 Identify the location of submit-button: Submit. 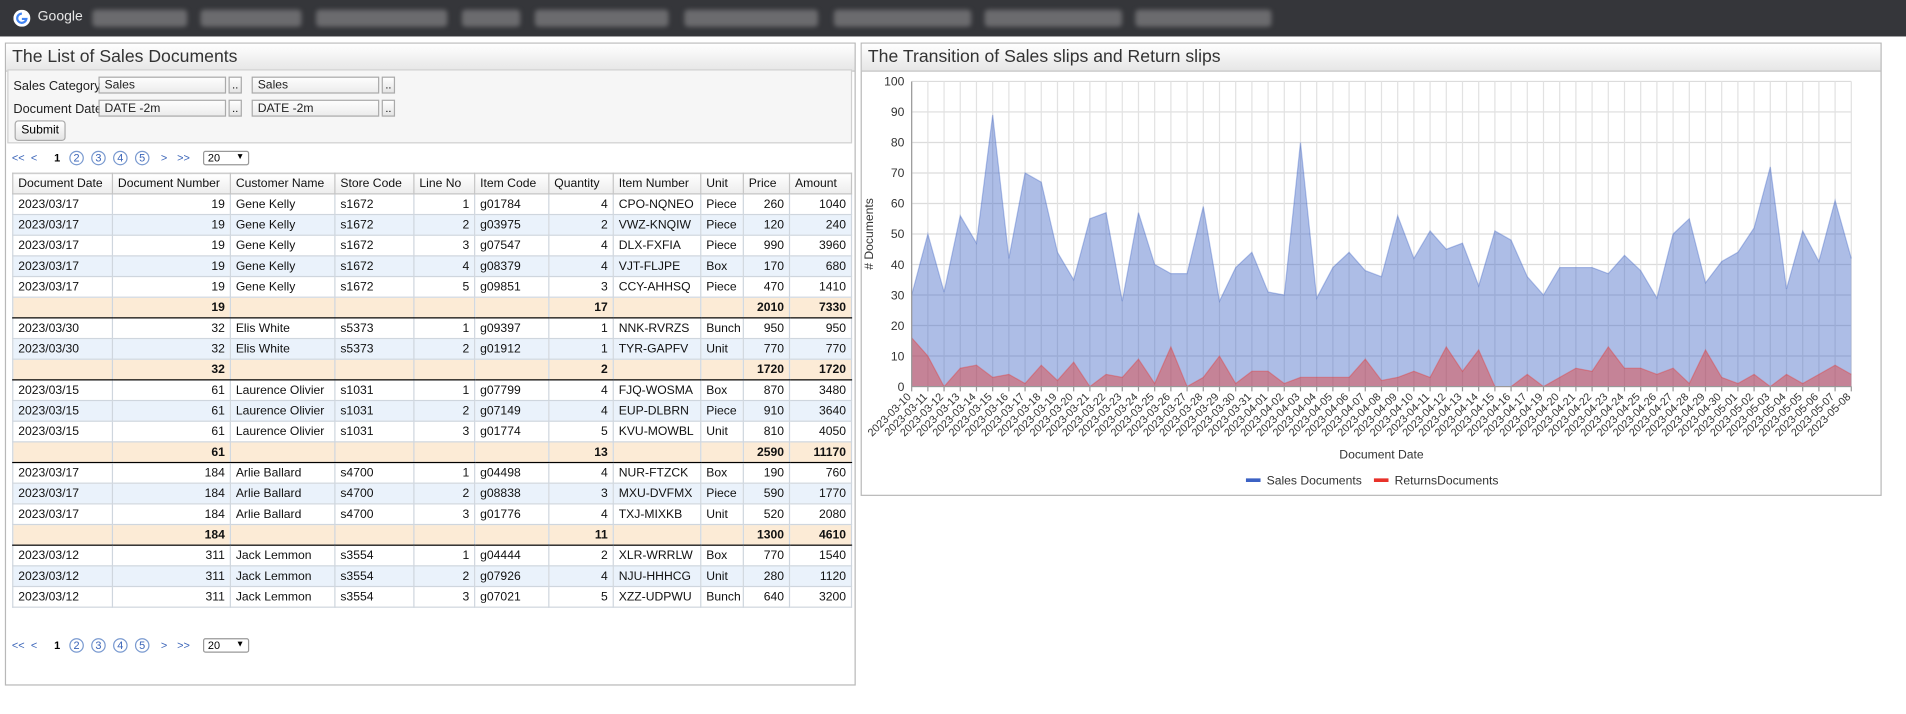
(40, 131).